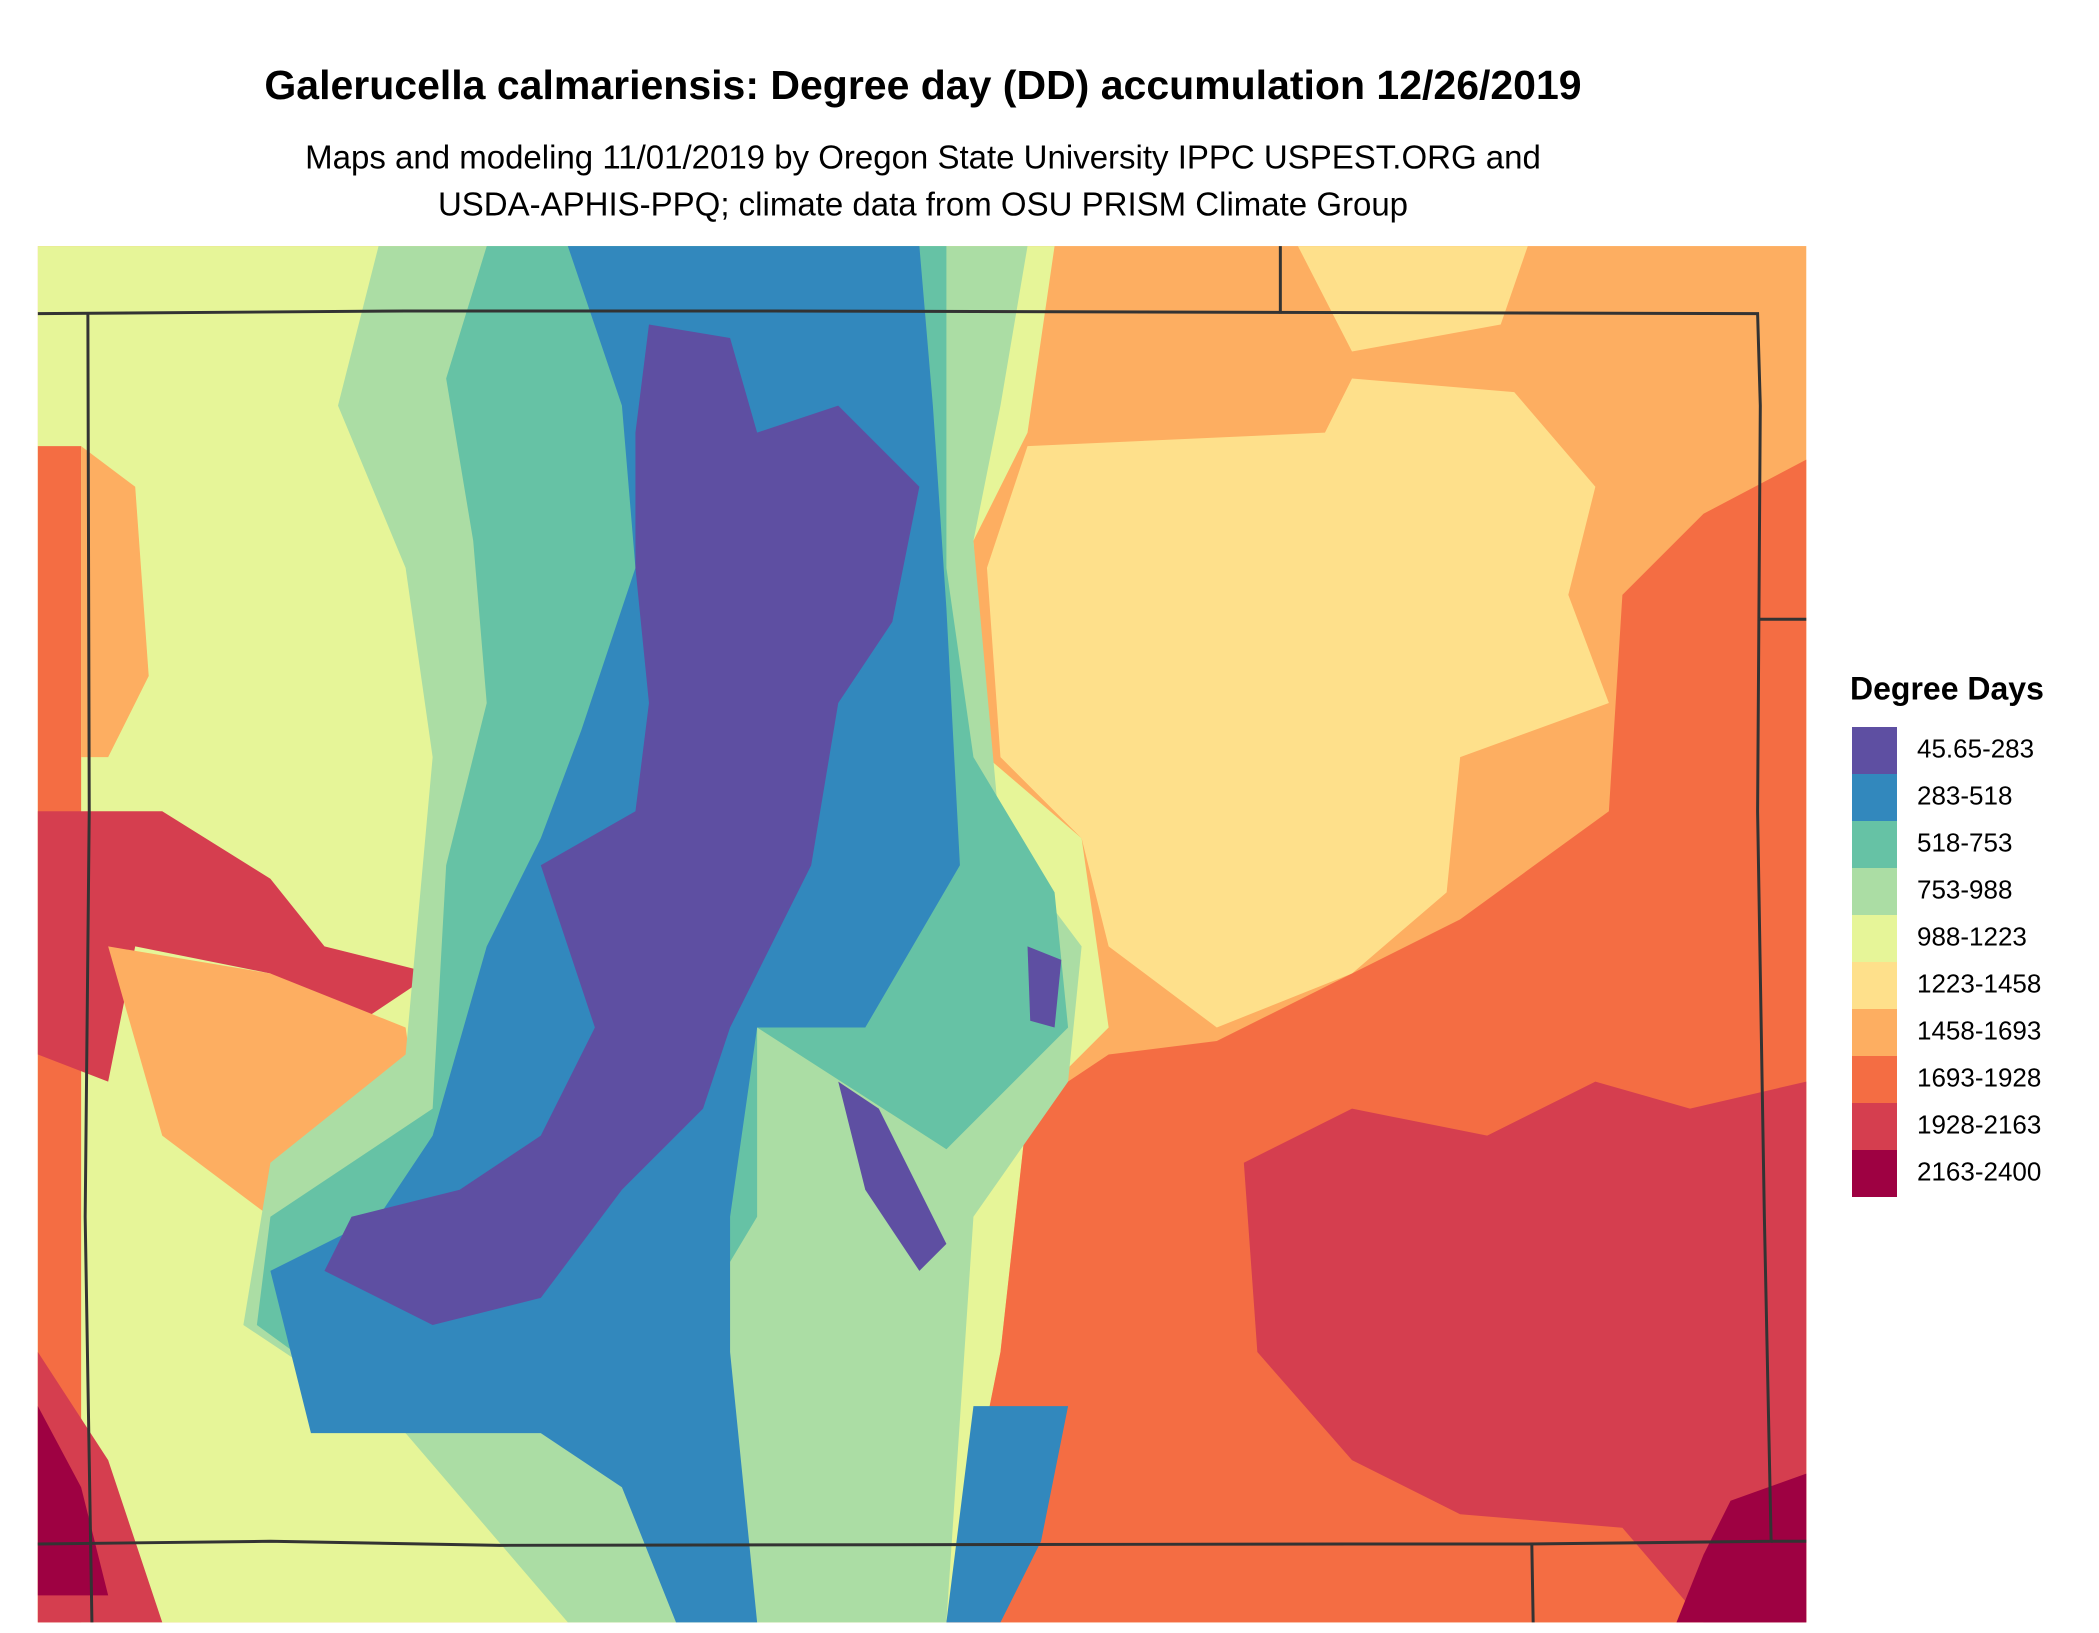  Describe the element at coordinates (1979, 1030) in the screenshot. I see `legend-label: 1458-1693` at that location.